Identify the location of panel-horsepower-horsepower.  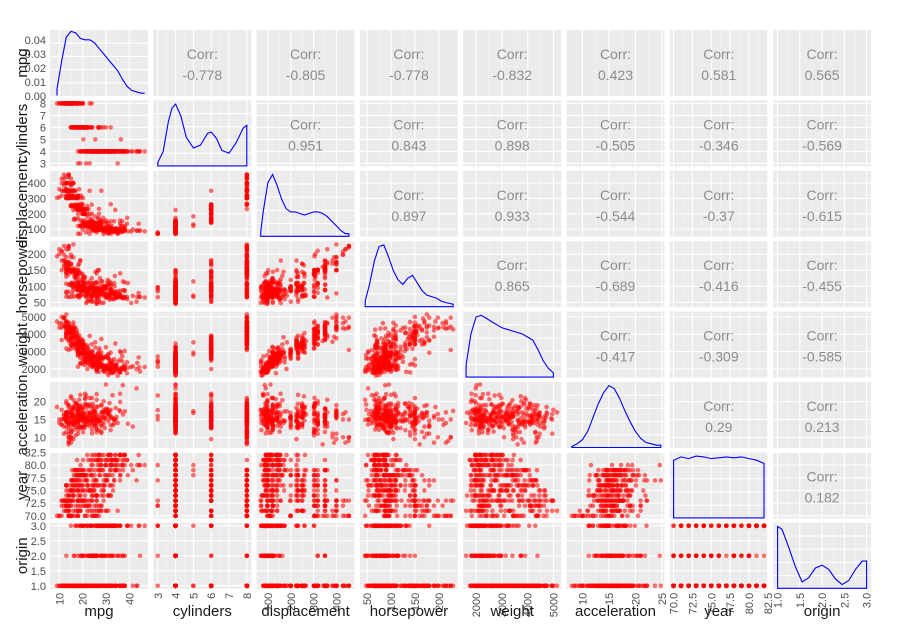
(408, 274).